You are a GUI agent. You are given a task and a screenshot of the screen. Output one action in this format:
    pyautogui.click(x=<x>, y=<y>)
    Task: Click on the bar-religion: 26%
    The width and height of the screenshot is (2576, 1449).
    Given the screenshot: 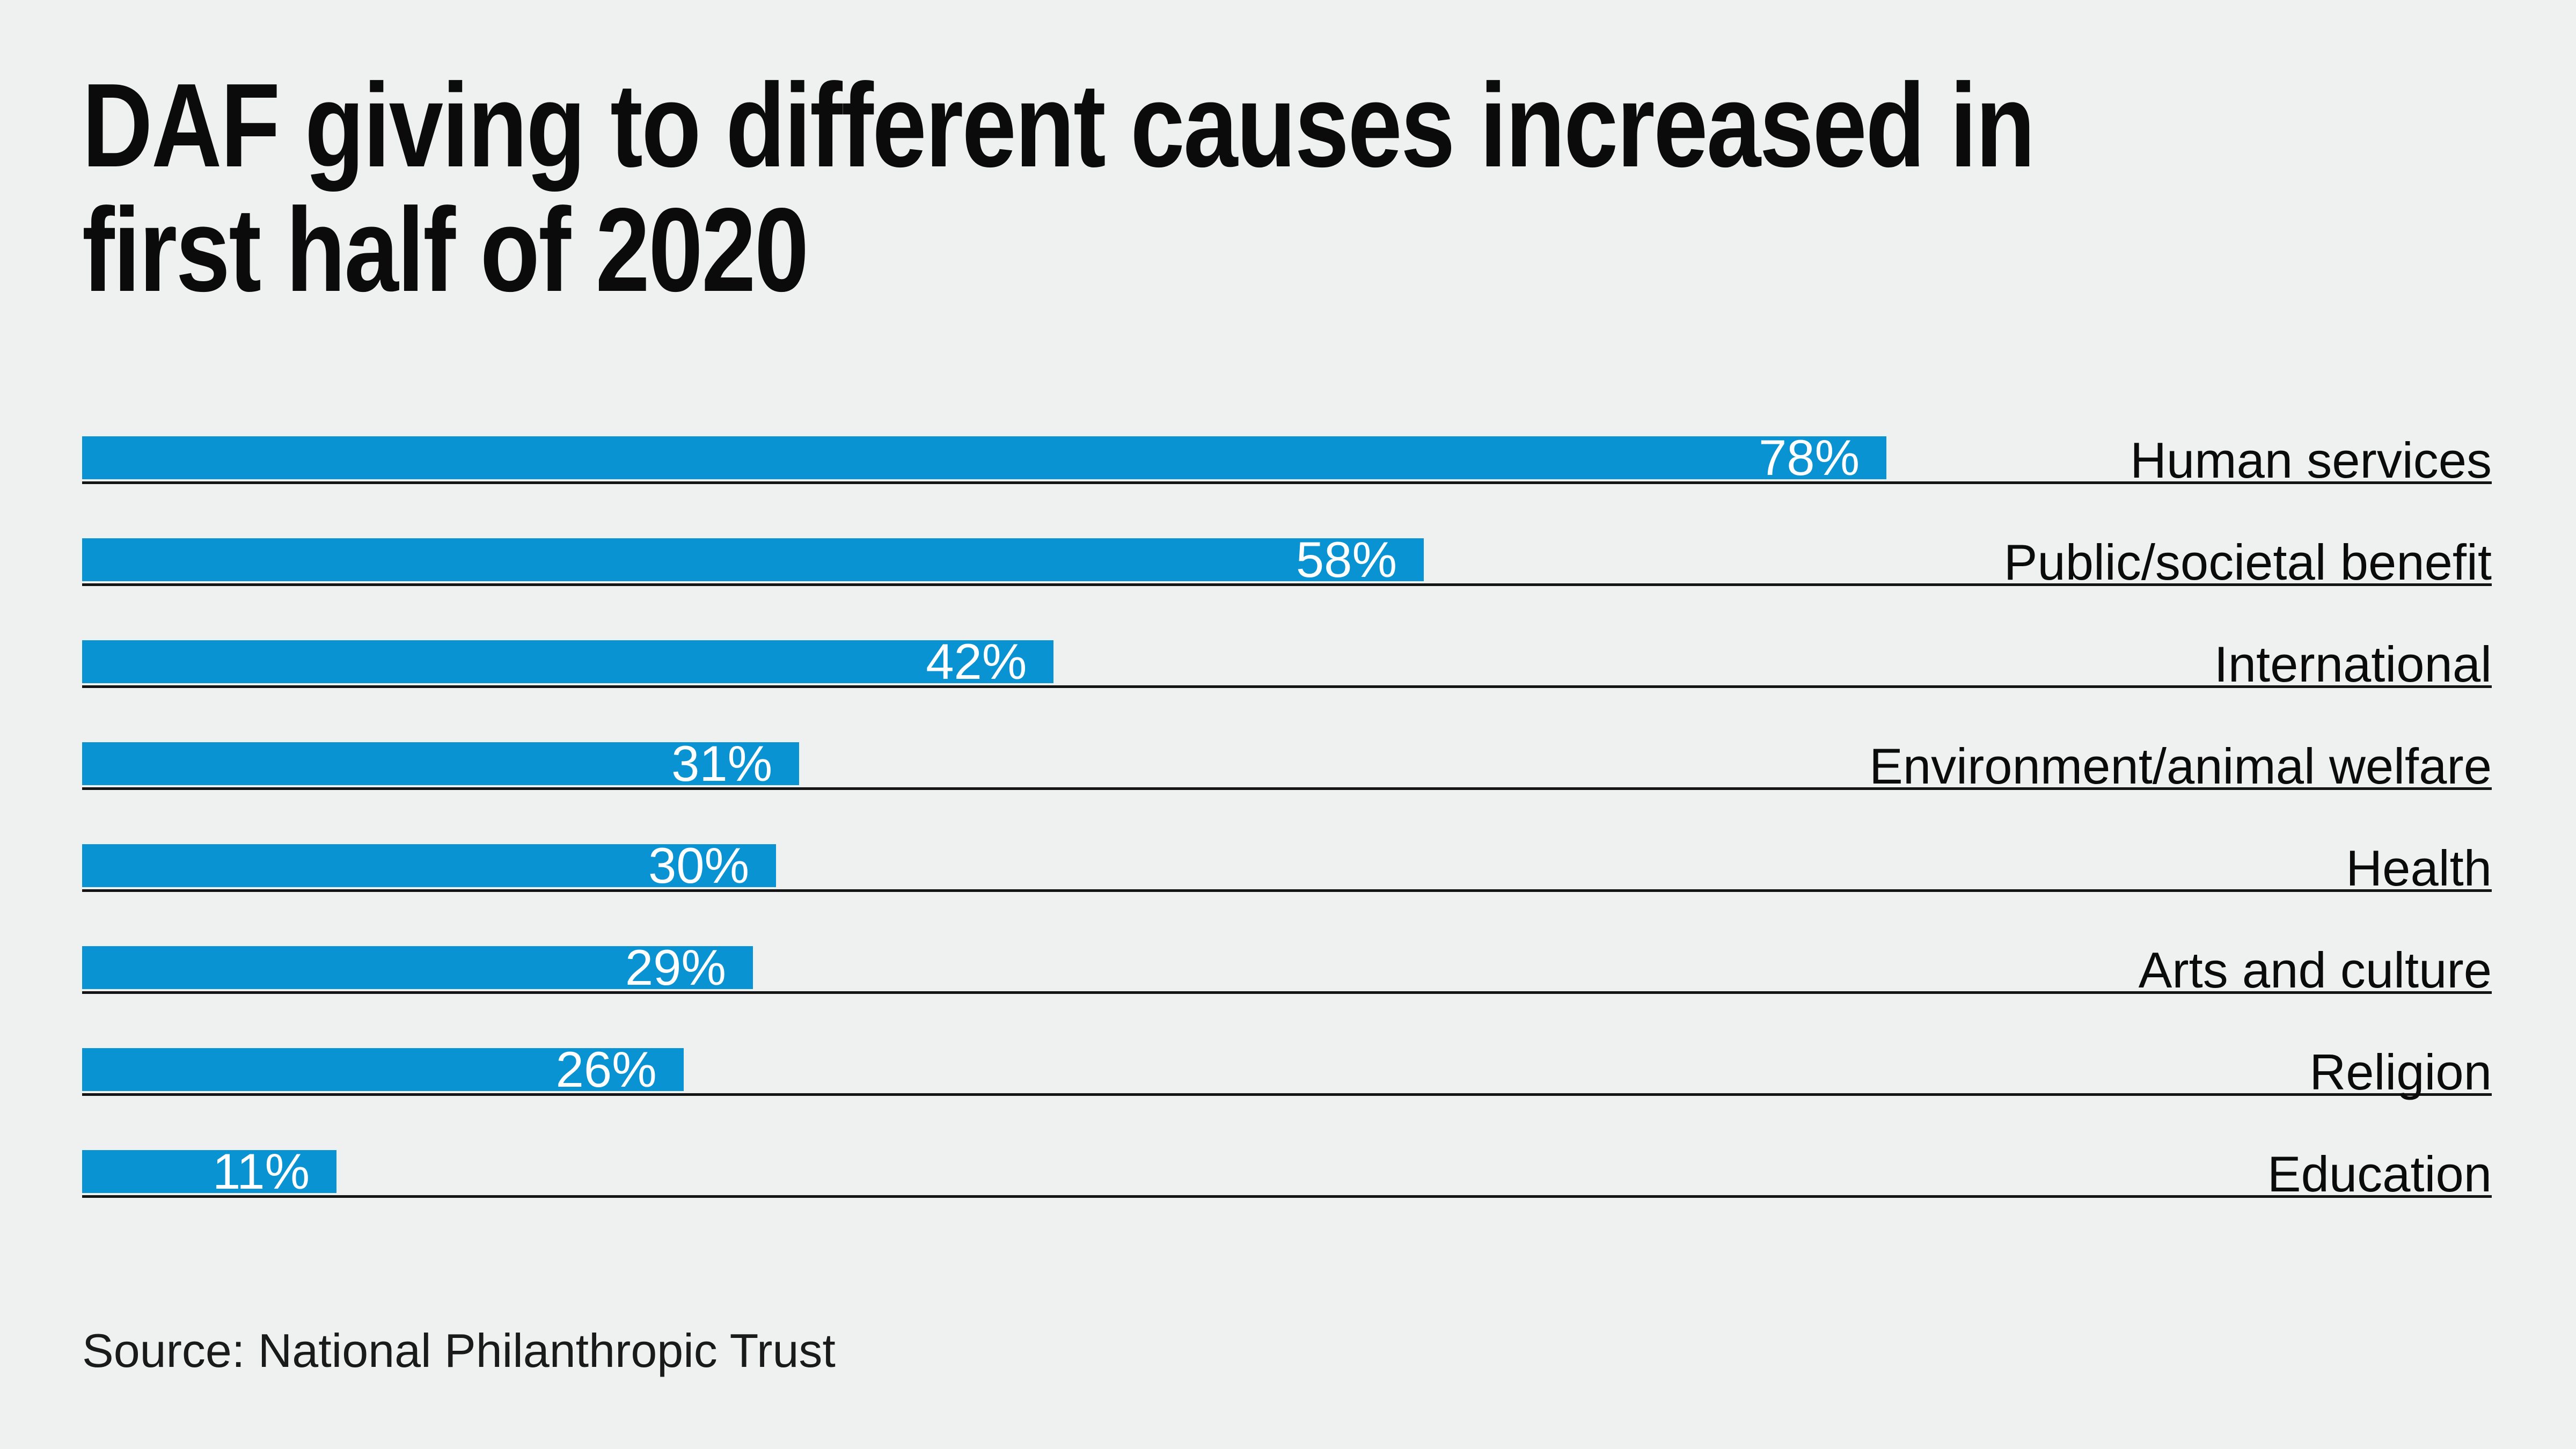 What is the action you would take?
    pyautogui.click(x=383, y=1069)
    